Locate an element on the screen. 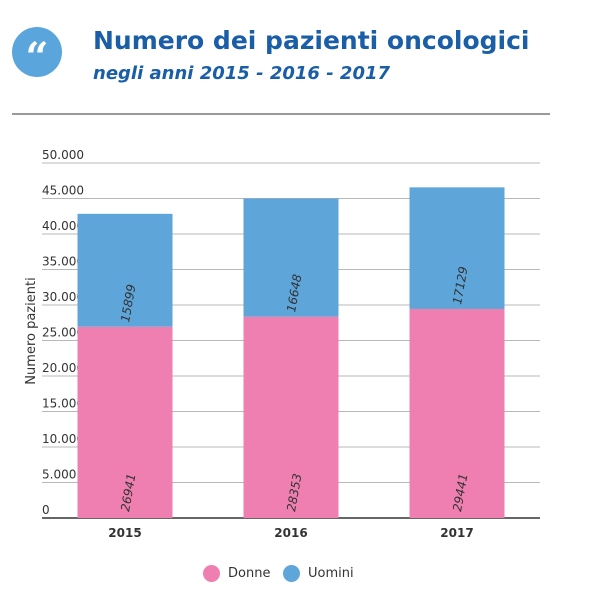 This screenshot has width=600, height=598. y-tick-label: 25.000 is located at coordinates (63, 333).